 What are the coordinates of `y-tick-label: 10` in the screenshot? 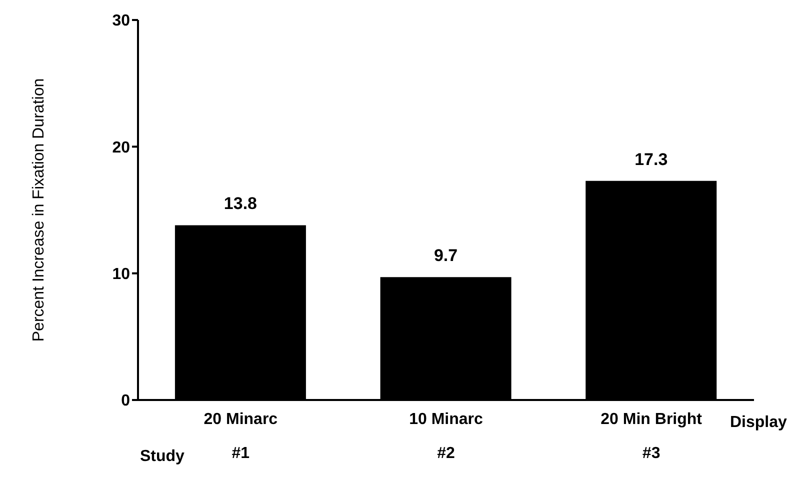 It's located at (121, 275).